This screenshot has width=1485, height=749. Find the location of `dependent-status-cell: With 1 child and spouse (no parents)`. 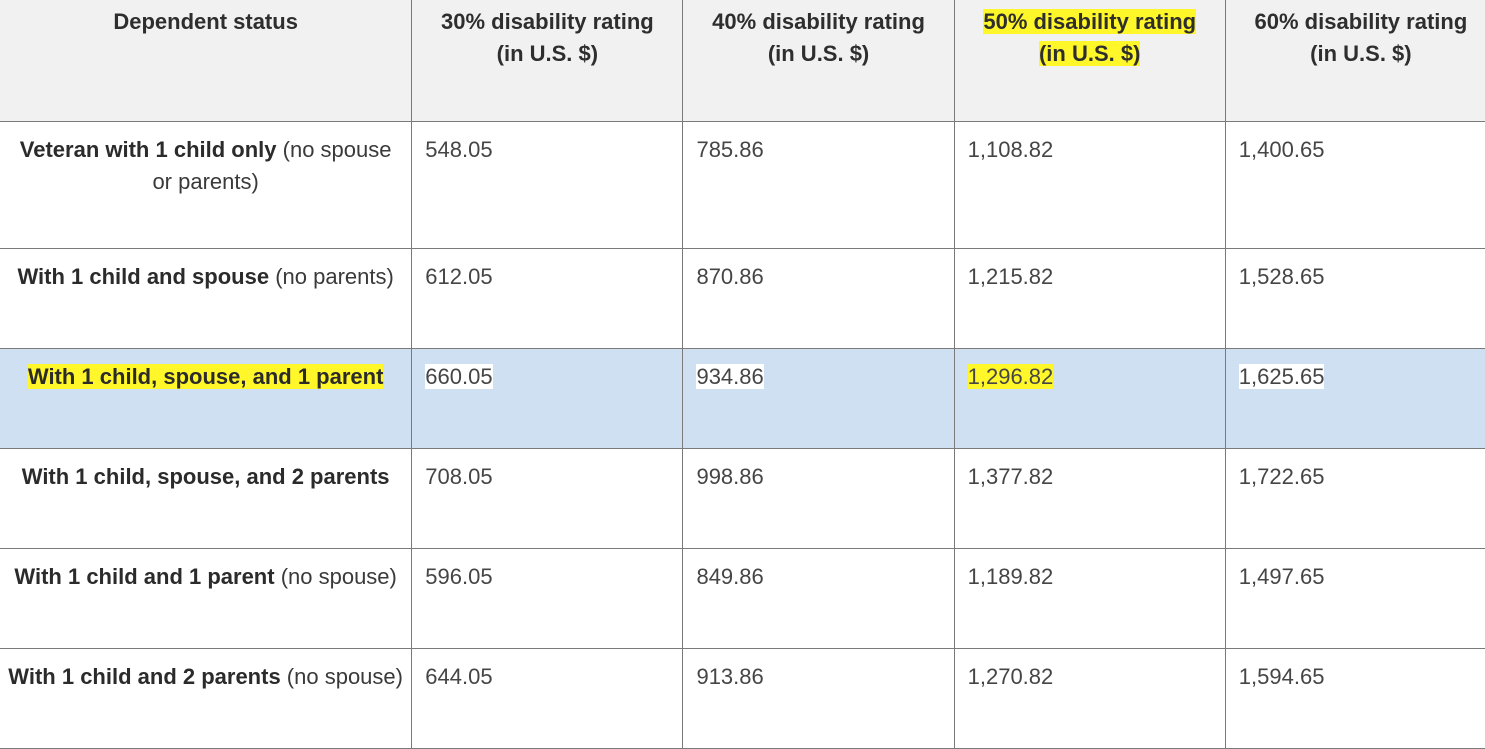

dependent-status-cell: With 1 child and spouse (no parents) is located at coordinates (206, 298).